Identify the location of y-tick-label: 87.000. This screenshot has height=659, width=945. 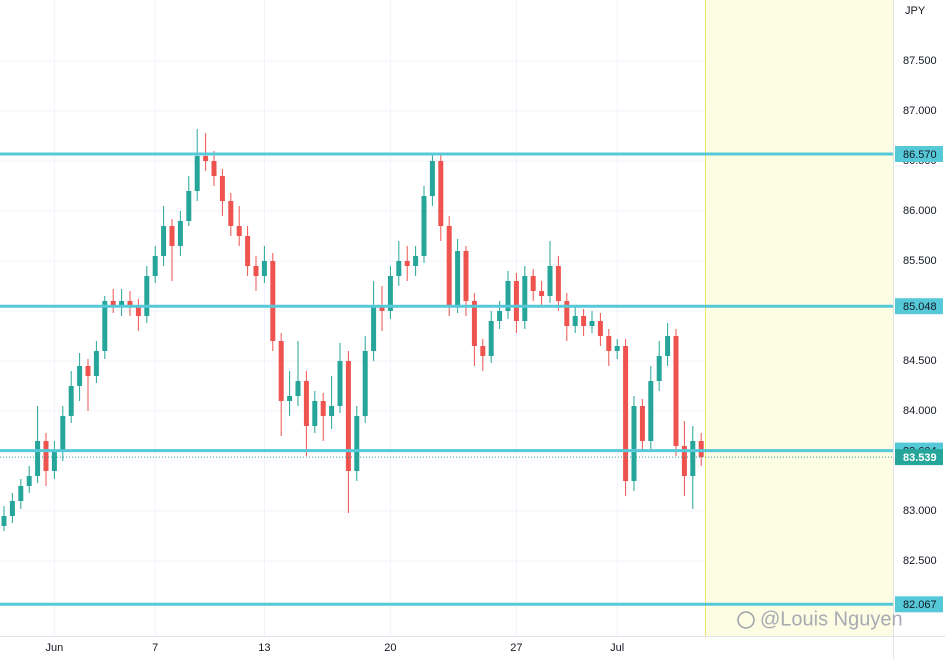
(920, 111).